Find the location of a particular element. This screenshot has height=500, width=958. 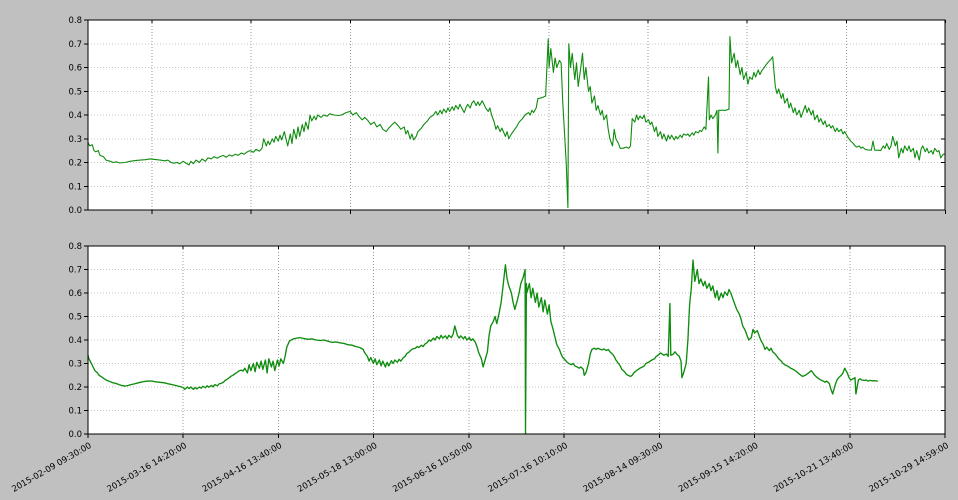

x-tick-label: 2015-04-16 13:40:00 is located at coordinates (242, 468).